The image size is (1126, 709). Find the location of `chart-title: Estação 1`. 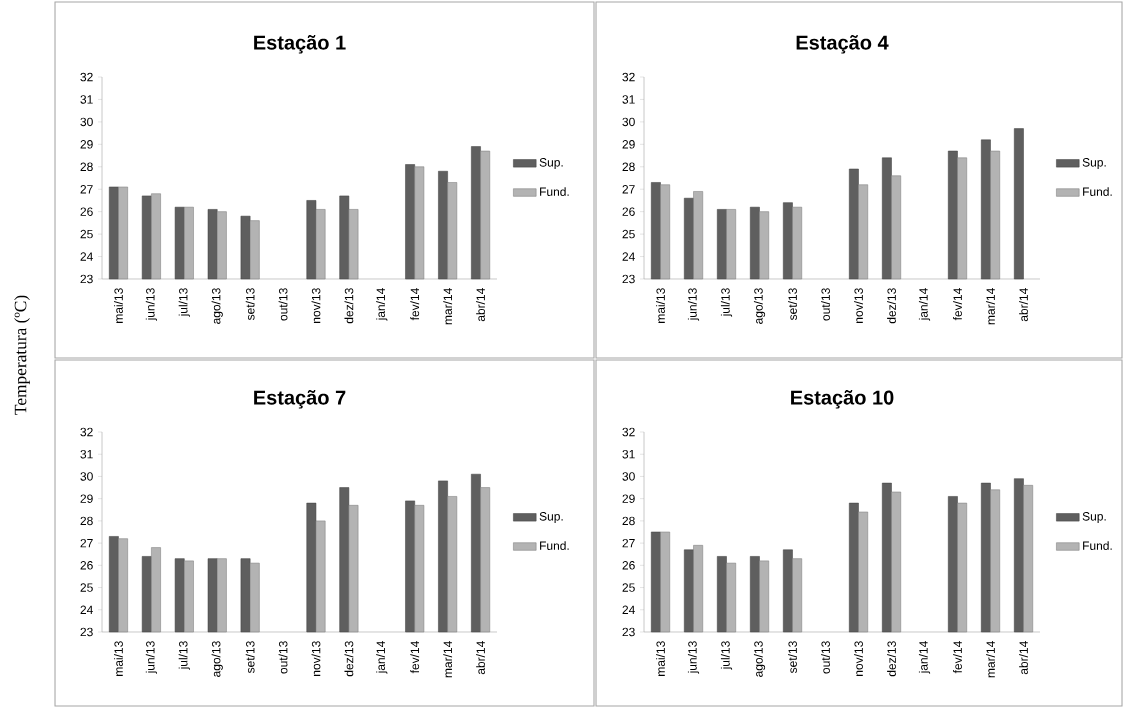

chart-title: Estação 1 is located at coordinates (300, 44).